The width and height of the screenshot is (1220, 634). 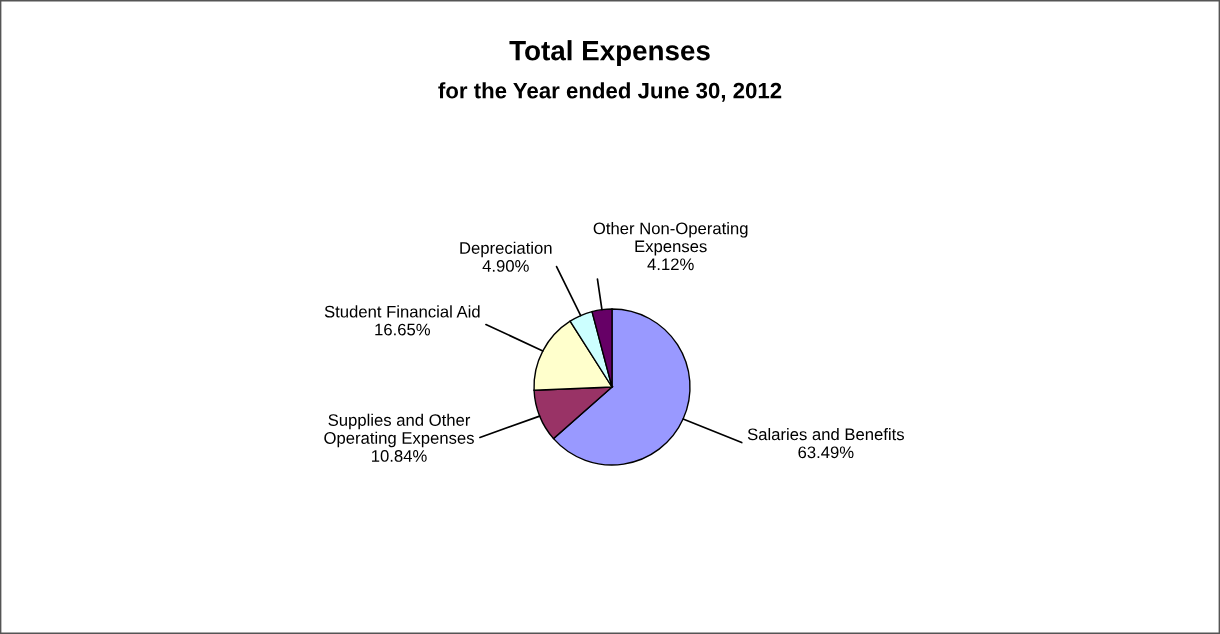 What do you see at coordinates (402, 311) in the screenshot?
I see `slice-label: Student Financial Aid` at bounding box center [402, 311].